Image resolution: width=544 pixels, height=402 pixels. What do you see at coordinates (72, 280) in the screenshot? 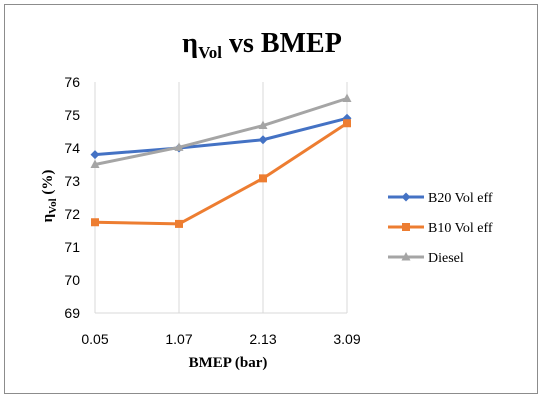
I see `y-tick-label: 70` at bounding box center [72, 280].